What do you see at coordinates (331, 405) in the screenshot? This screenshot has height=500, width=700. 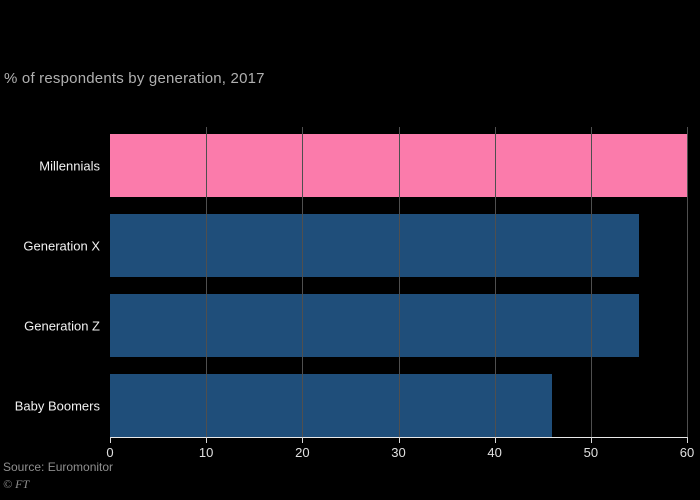 I see `bar-baby-boomers` at bounding box center [331, 405].